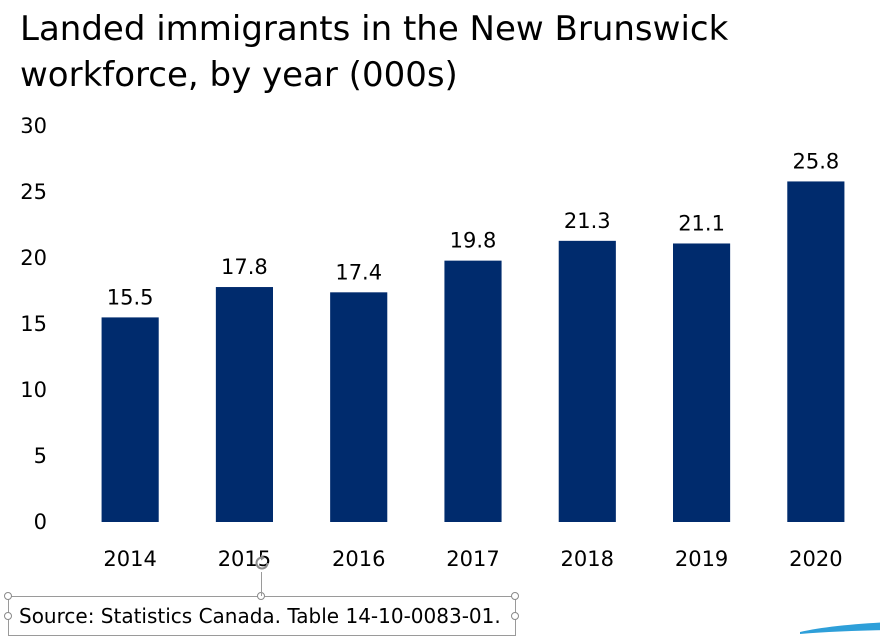 Image resolution: width=880 pixels, height=642 pixels. What do you see at coordinates (815, 559) in the screenshot?
I see `x-tick-label-2020: 2020` at bounding box center [815, 559].